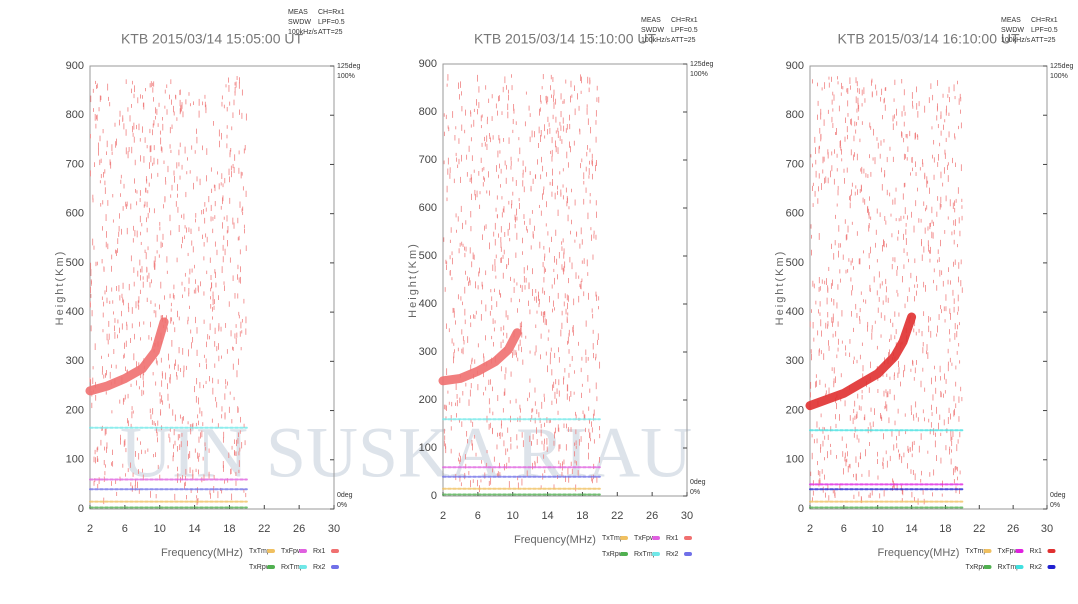  Describe the element at coordinates (928, 39) in the screenshot. I see `chart-title: KTB 2015/03/14 16:10:00 UT` at that location.